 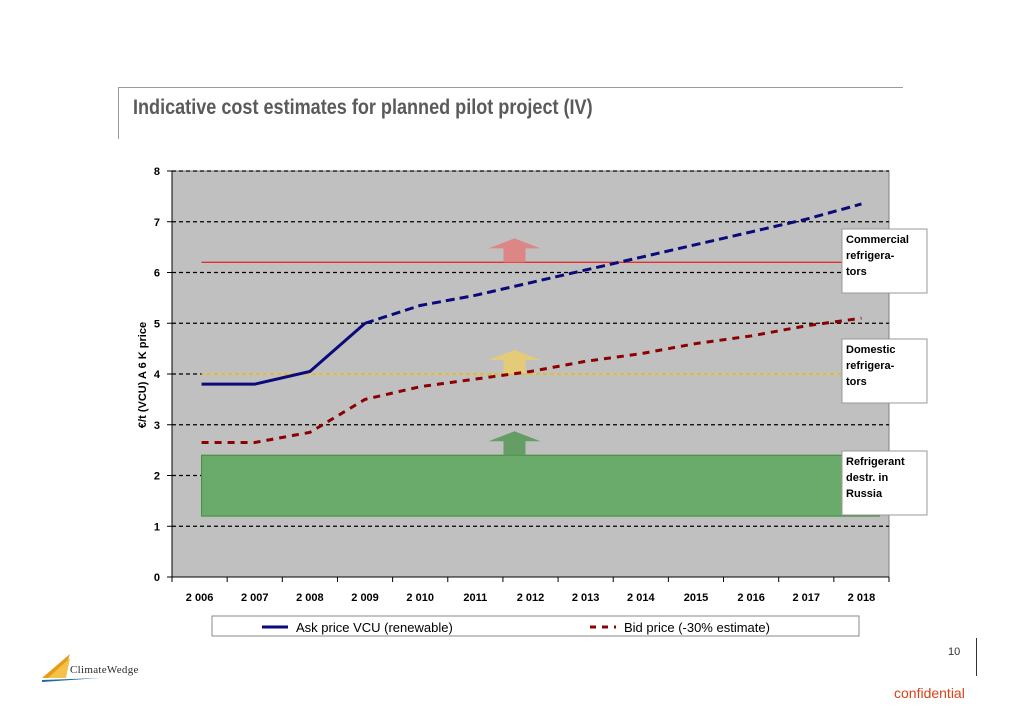 I want to click on x-tick-label: 2 010, so click(x=420, y=598).